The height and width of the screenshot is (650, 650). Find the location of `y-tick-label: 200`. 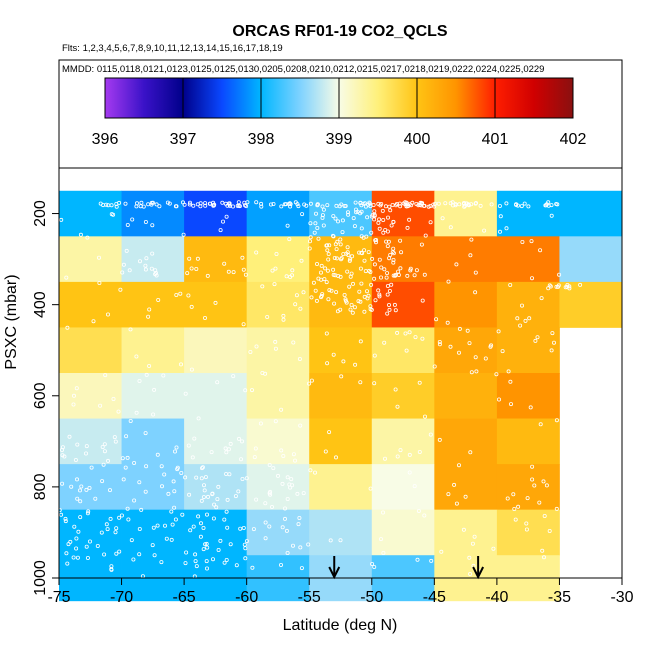

y-tick-label: 200 is located at coordinates (40, 213).